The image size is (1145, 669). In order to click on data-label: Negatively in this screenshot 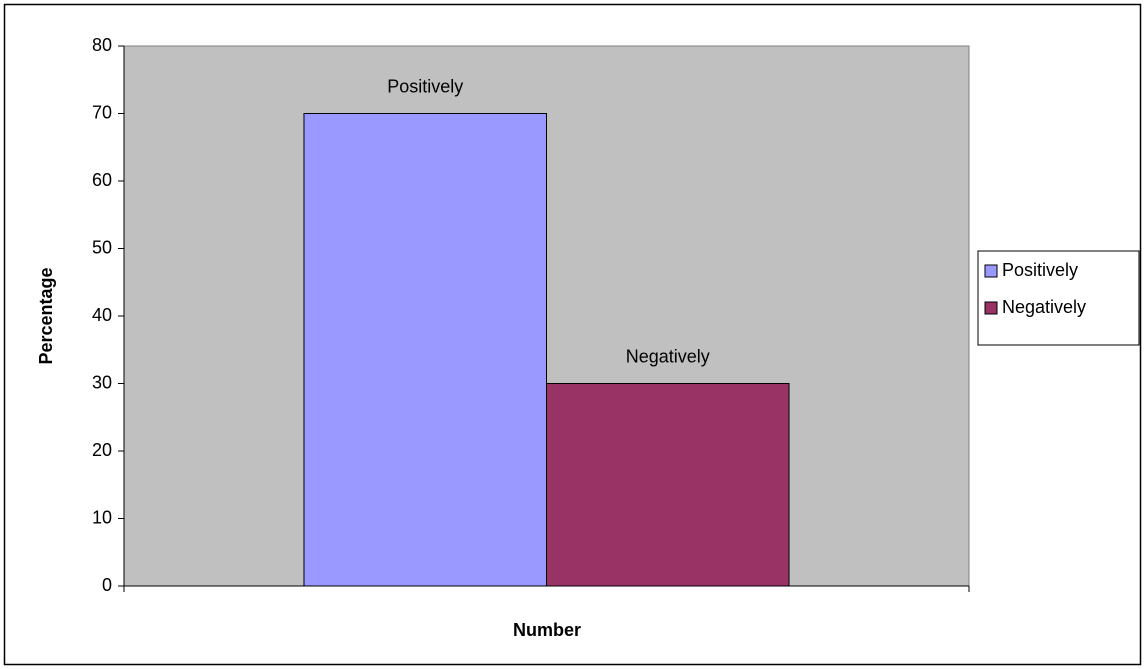, I will do `click(668, 356)`.